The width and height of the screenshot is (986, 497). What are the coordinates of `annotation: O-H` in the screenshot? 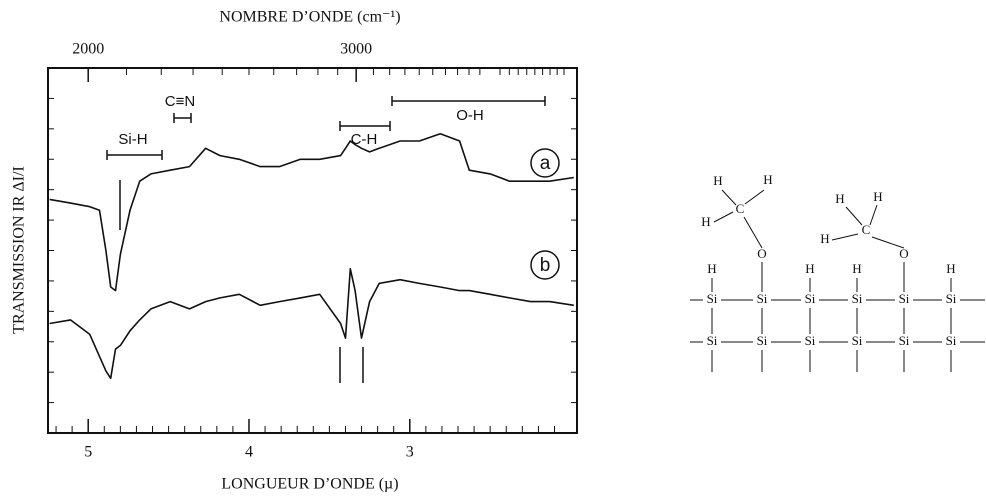 It's located at (470, 115).